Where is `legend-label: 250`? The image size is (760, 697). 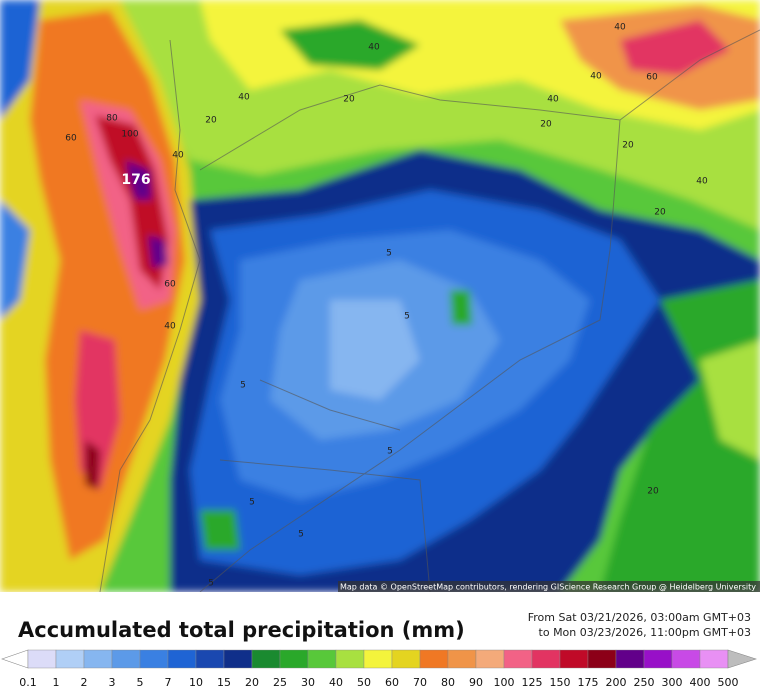
legend-label: 250 is located at coordinates (644, 682).